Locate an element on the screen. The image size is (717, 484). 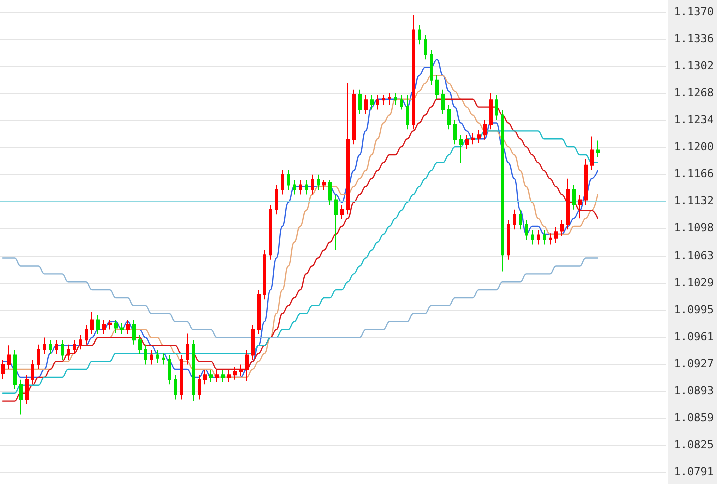
y-tick-label: 1.1336 is located at coordinates (694, 39).